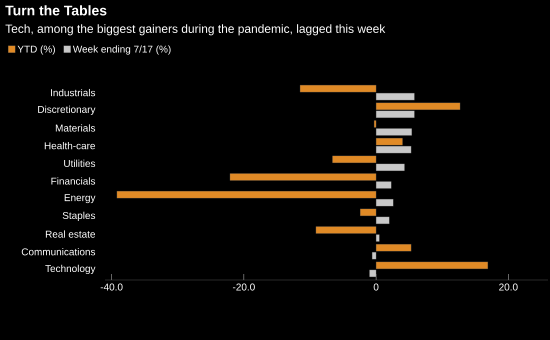 The height and width of the screenshot is (340, 550). What do you see at coordinates (508, 287) in the screenshot?
I see `x-tick-label: 20.0` at bounding box center [508, 287].